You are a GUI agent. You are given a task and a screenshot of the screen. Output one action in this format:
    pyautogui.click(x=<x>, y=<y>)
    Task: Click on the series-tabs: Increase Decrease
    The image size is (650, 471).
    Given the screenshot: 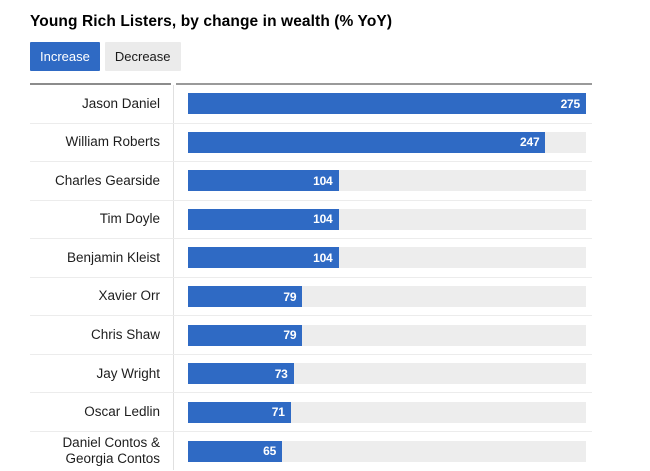 What is the action you would take?
    pyautogui.click(x=311, y=56)
    